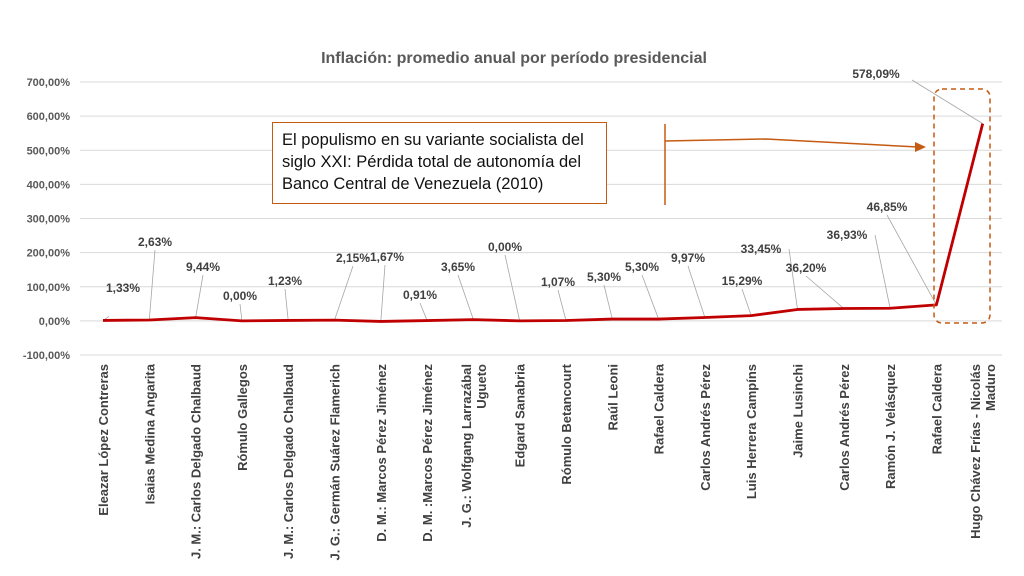 This screenshot has height=576, width=1024. Describe the element at coordinates (420, 295) in the screenshot. I see `data-label: 0,91%` at that location.